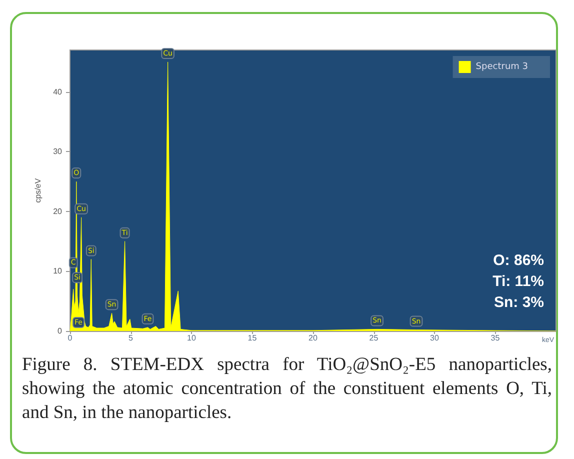  Describe the element at coordinates (374, 338) in the screenshot. I see `x-tick-label: 25` at that location.